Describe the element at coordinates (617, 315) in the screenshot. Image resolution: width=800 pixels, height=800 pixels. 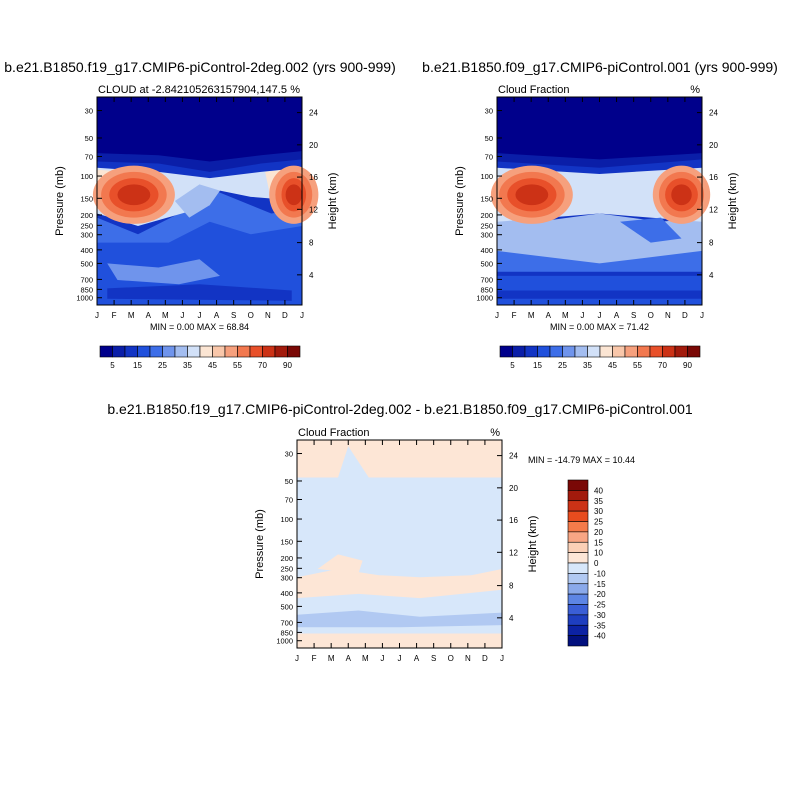
I see `x-tick-label: A` at that location.